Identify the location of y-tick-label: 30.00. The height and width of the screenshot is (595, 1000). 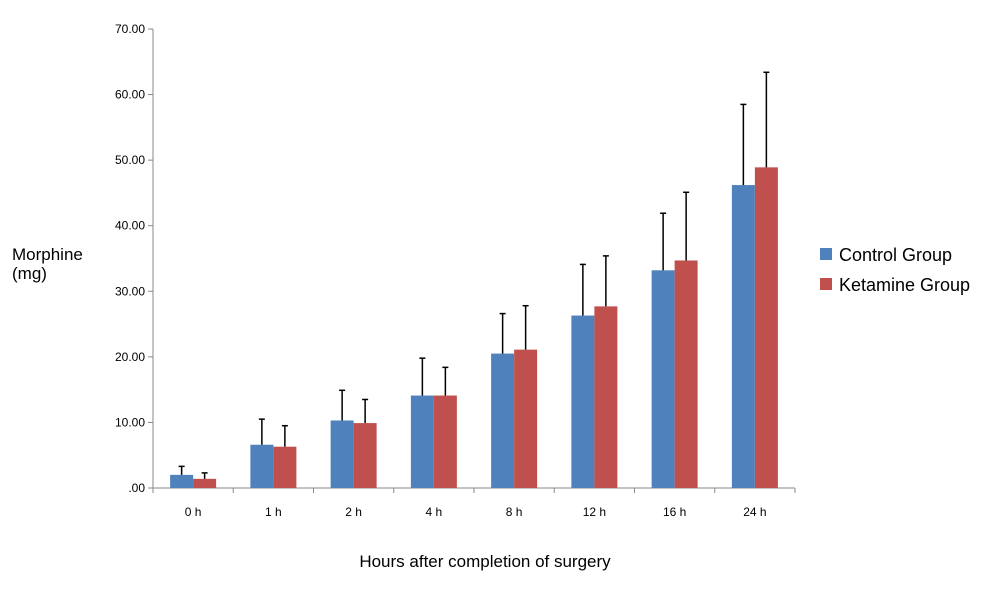
(130, 291).